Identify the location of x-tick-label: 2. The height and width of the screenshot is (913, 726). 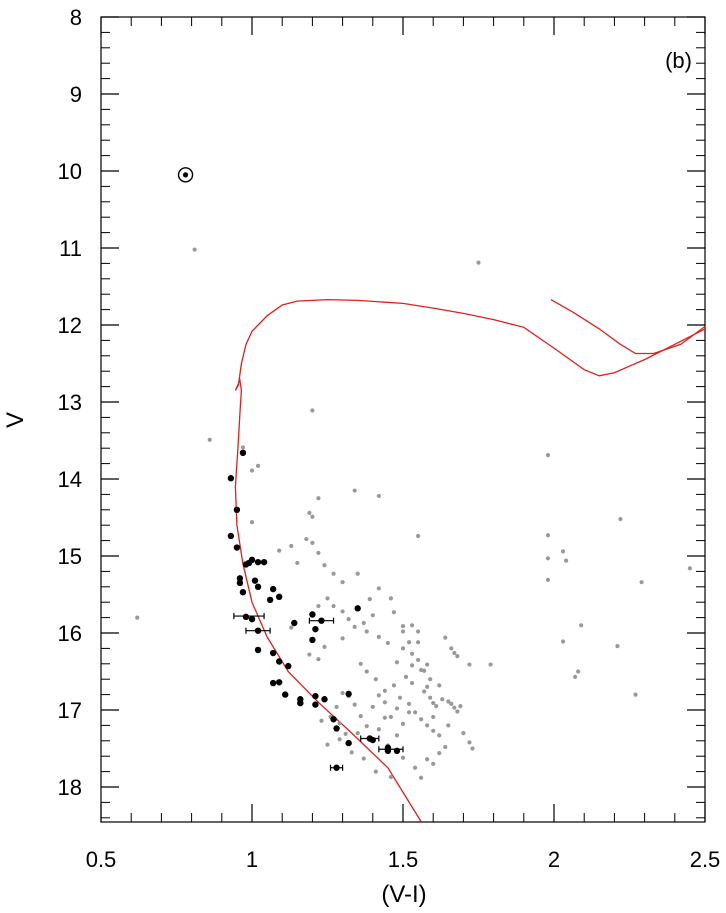
(554, 859).